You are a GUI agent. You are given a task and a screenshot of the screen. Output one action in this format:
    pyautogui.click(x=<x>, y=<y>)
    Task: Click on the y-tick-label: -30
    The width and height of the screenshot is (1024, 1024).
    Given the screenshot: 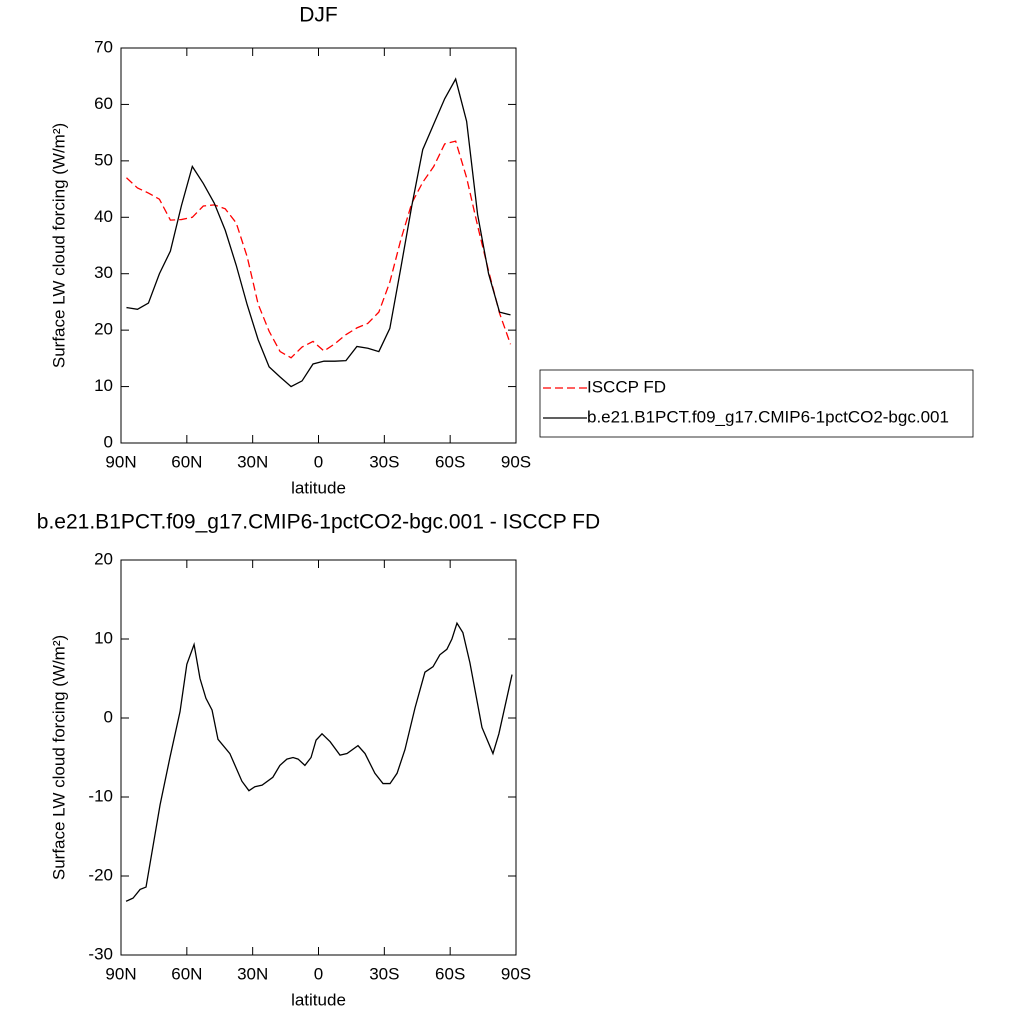 What is the action you would take?
    pyautogui.click(x=100, y=953)
    